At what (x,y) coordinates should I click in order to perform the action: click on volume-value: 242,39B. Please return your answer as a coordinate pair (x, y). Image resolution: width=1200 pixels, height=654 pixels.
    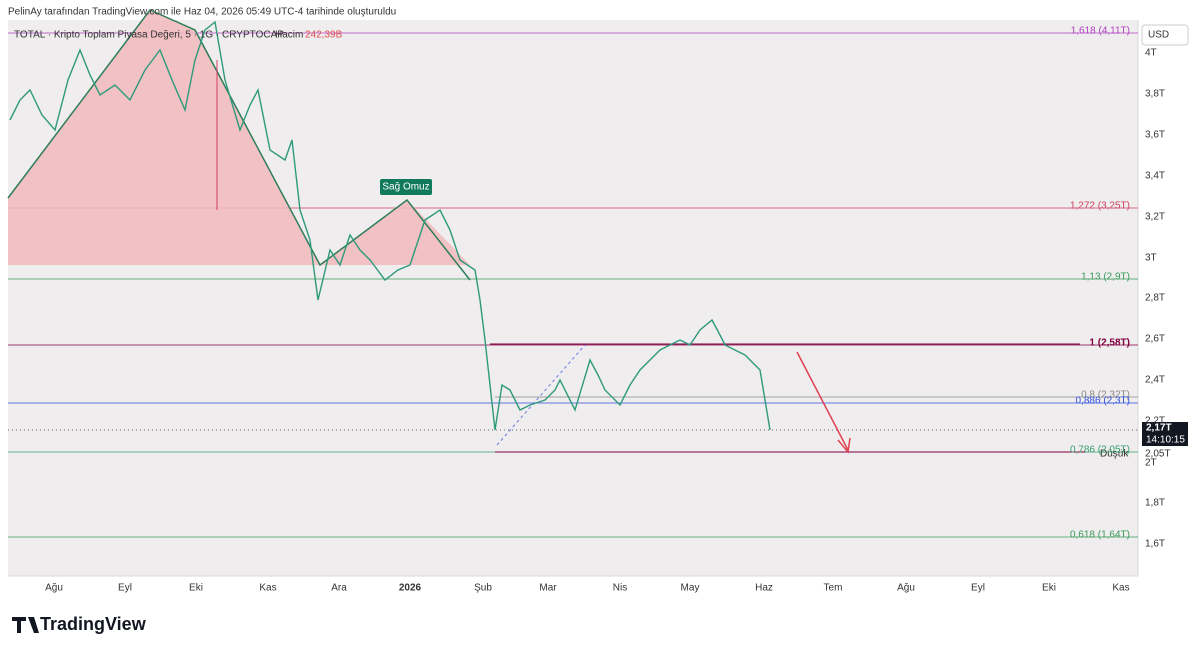
    Looking at the image, I should click on (324, 35).